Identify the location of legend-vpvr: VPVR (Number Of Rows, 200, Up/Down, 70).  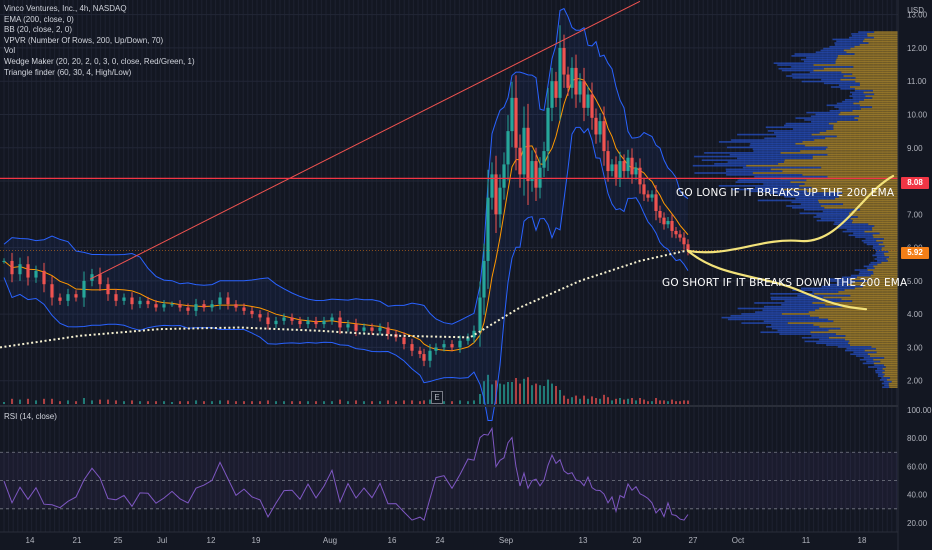
(84, 40).